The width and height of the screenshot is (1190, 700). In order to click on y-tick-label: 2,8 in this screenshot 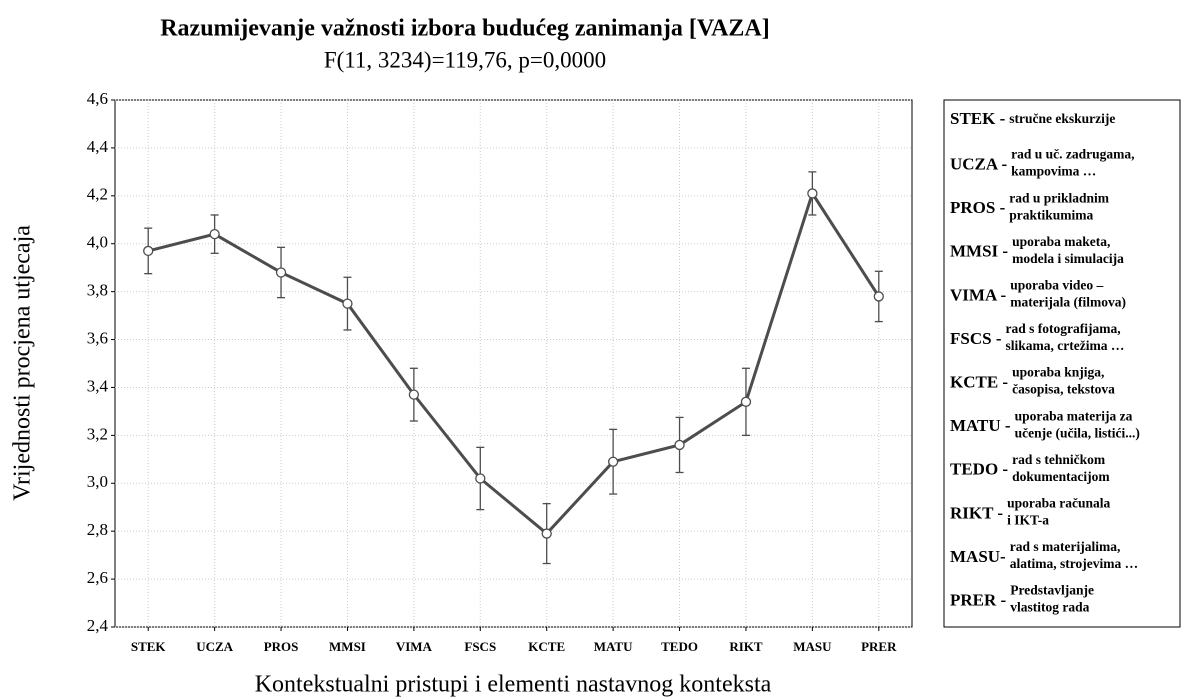, I will do `click(97, 529)`.